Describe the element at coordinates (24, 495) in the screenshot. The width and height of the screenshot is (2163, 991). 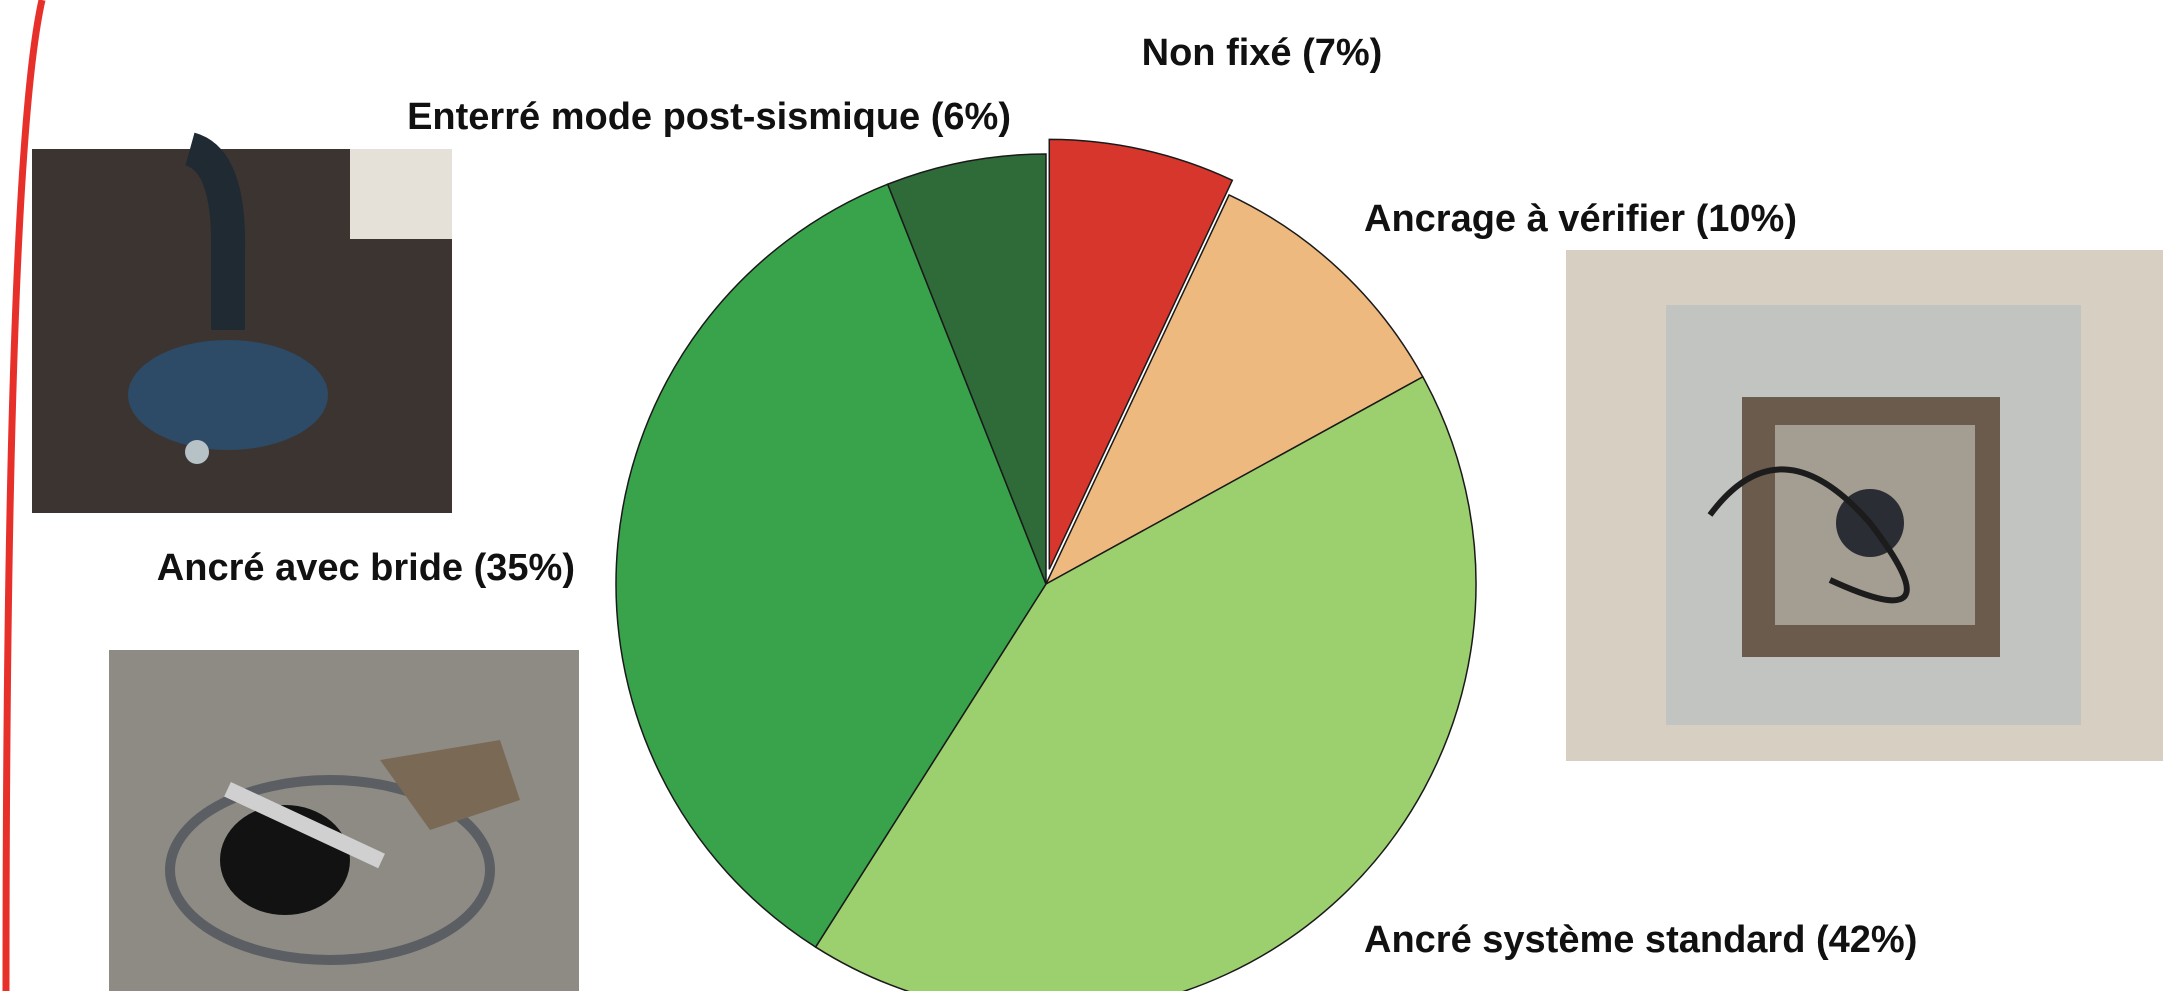
I see `frame-curve` at that location.